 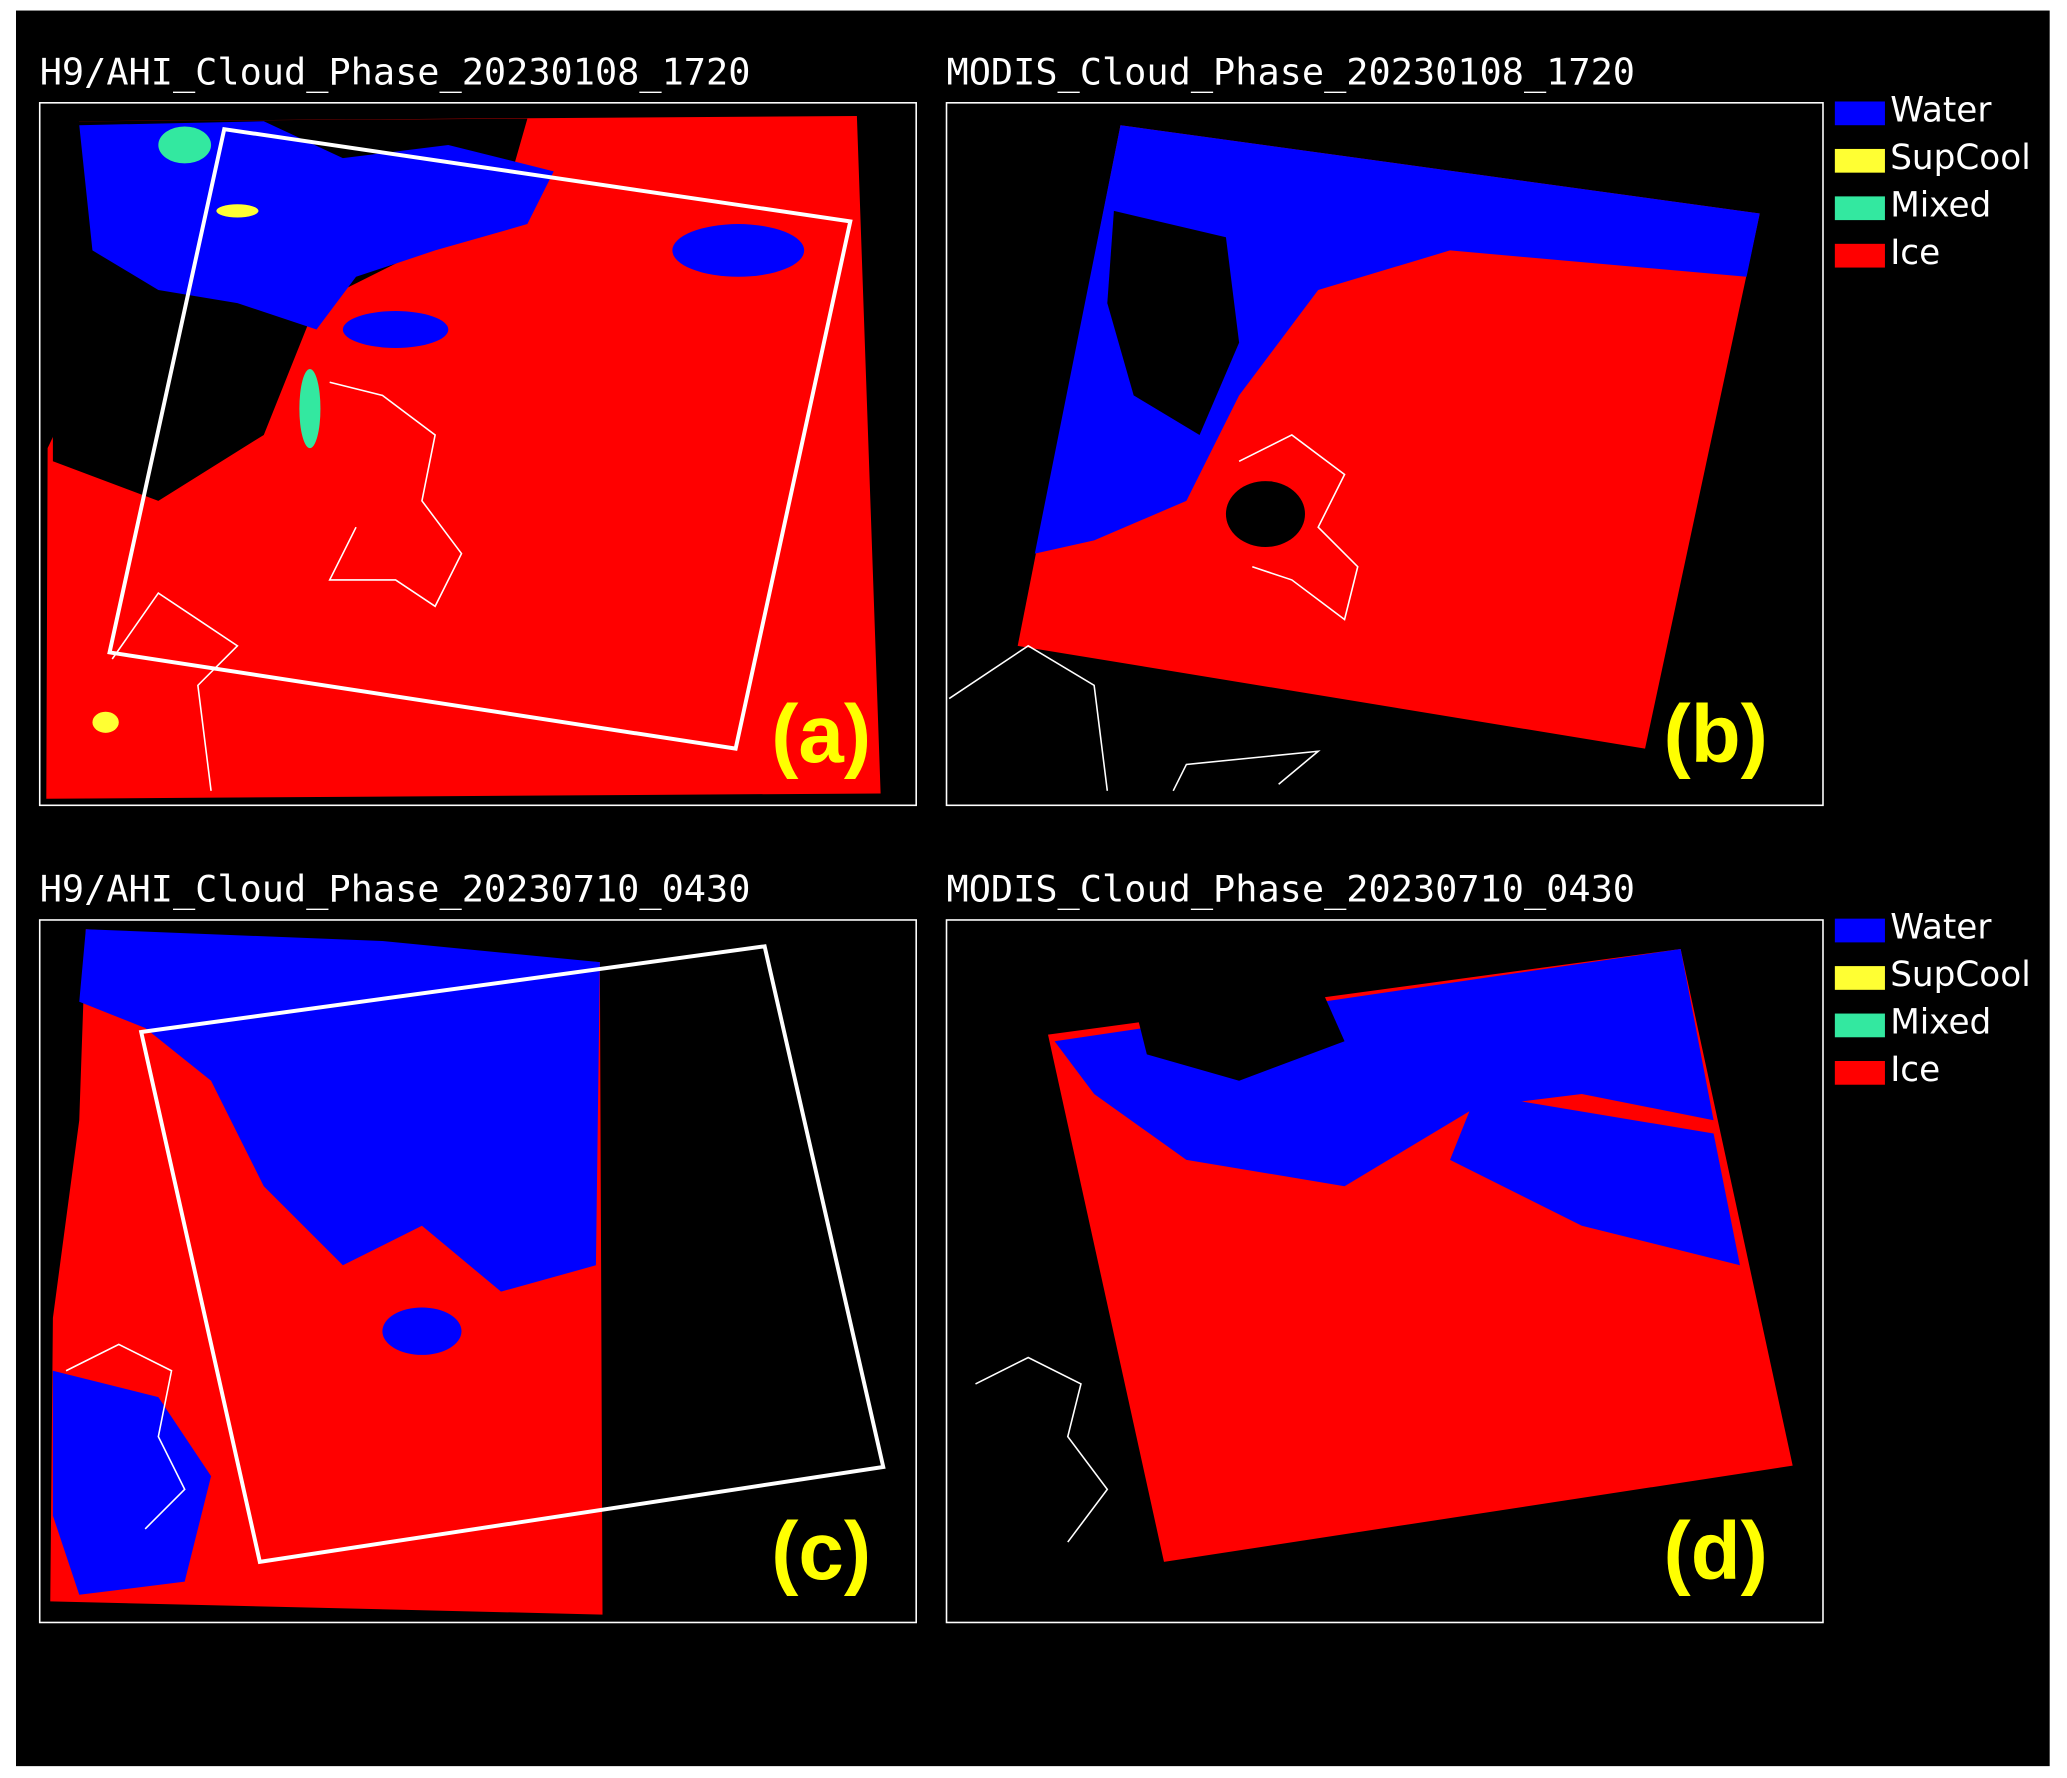 I want to click on panel-title: H9/AHI_Cloud_Phase_20230108_1720, so click(x=395, y=72).